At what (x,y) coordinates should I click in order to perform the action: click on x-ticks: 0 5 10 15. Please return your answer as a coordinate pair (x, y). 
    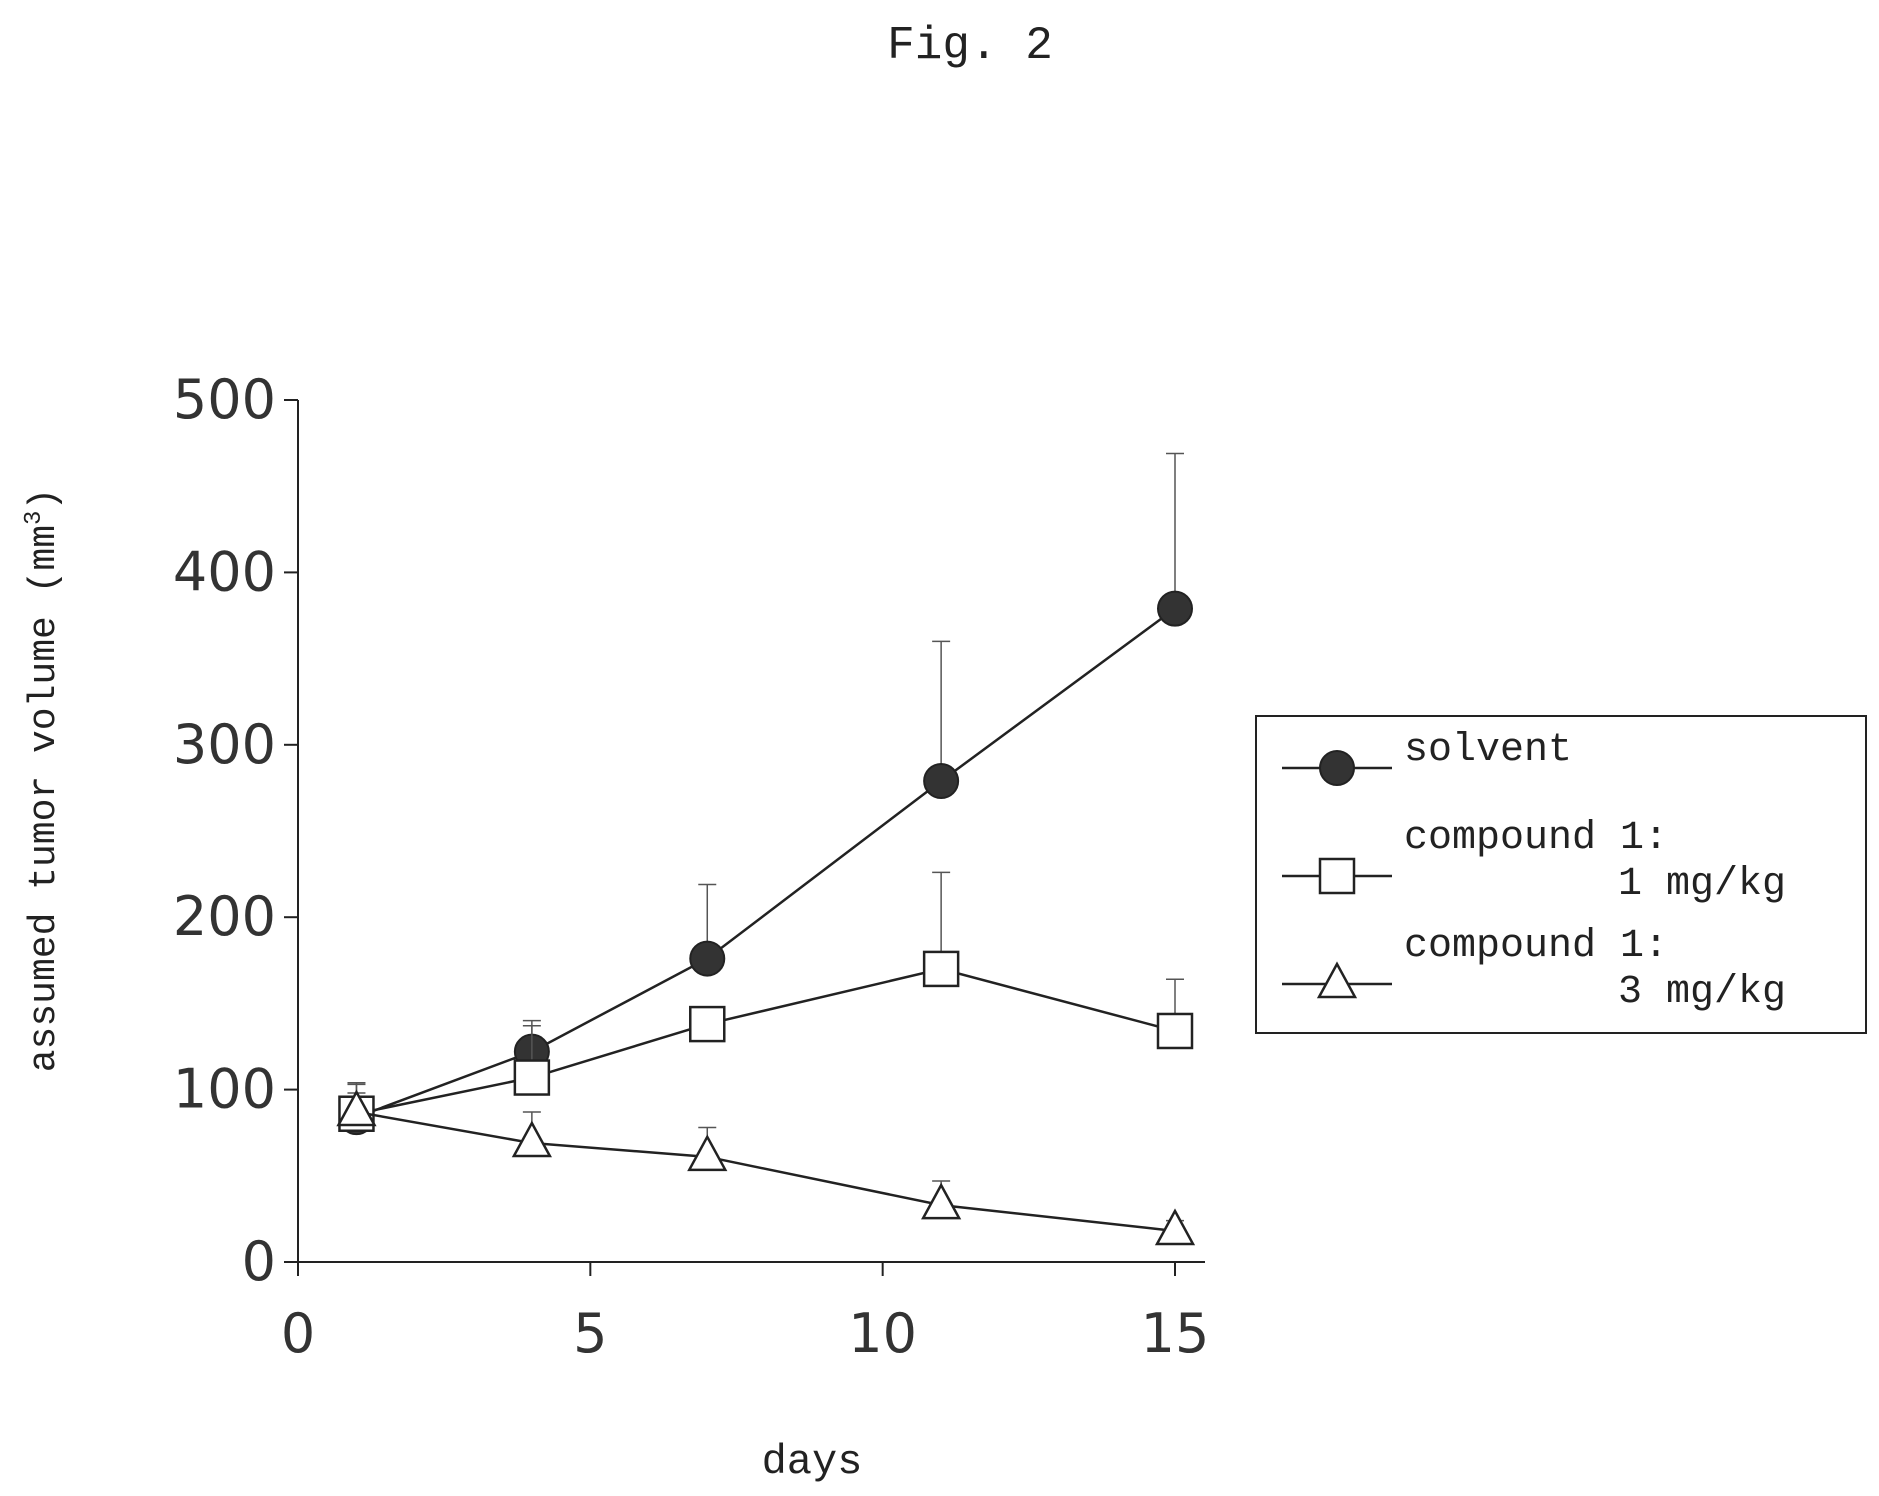
    Looking at the image, I should click on (745, 1313).